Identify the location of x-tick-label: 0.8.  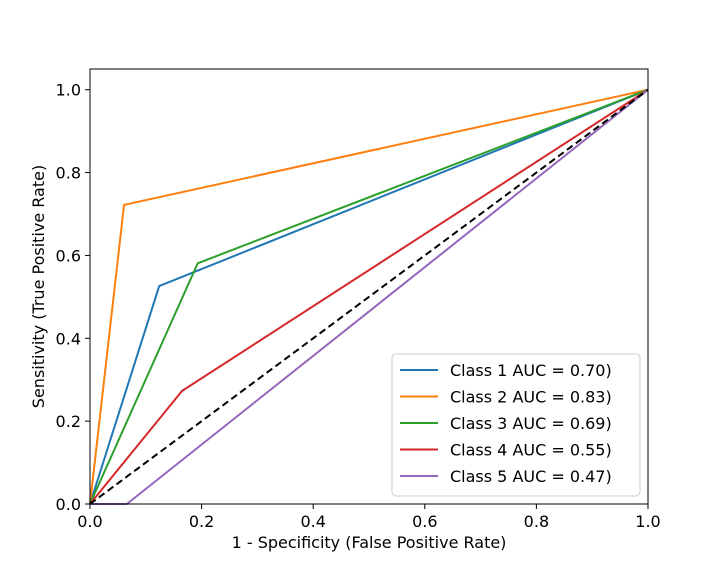
(536, 521).